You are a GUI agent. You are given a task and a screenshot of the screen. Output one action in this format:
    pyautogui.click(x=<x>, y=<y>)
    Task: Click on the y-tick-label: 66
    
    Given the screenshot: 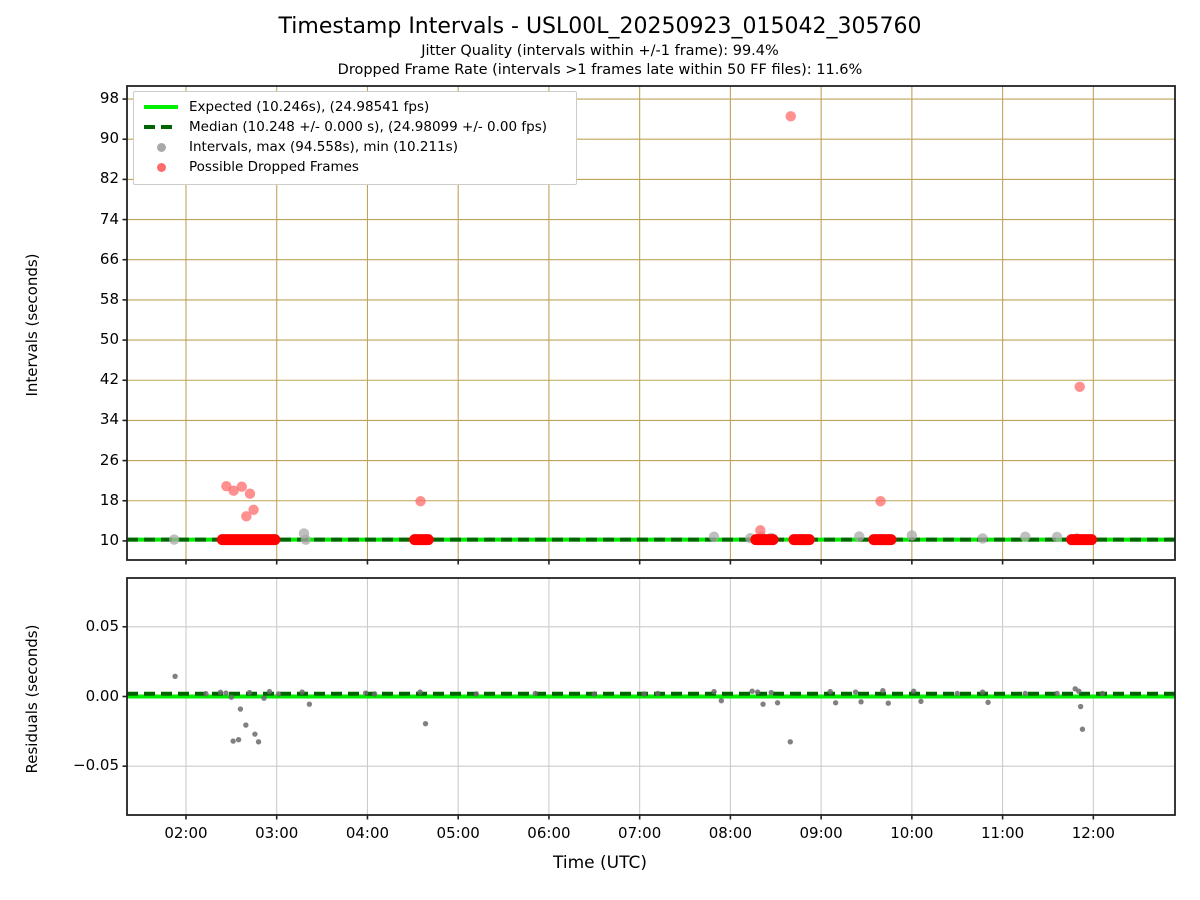 What is the action you would take?
    pyautogui.click(x=109, y=258)
    